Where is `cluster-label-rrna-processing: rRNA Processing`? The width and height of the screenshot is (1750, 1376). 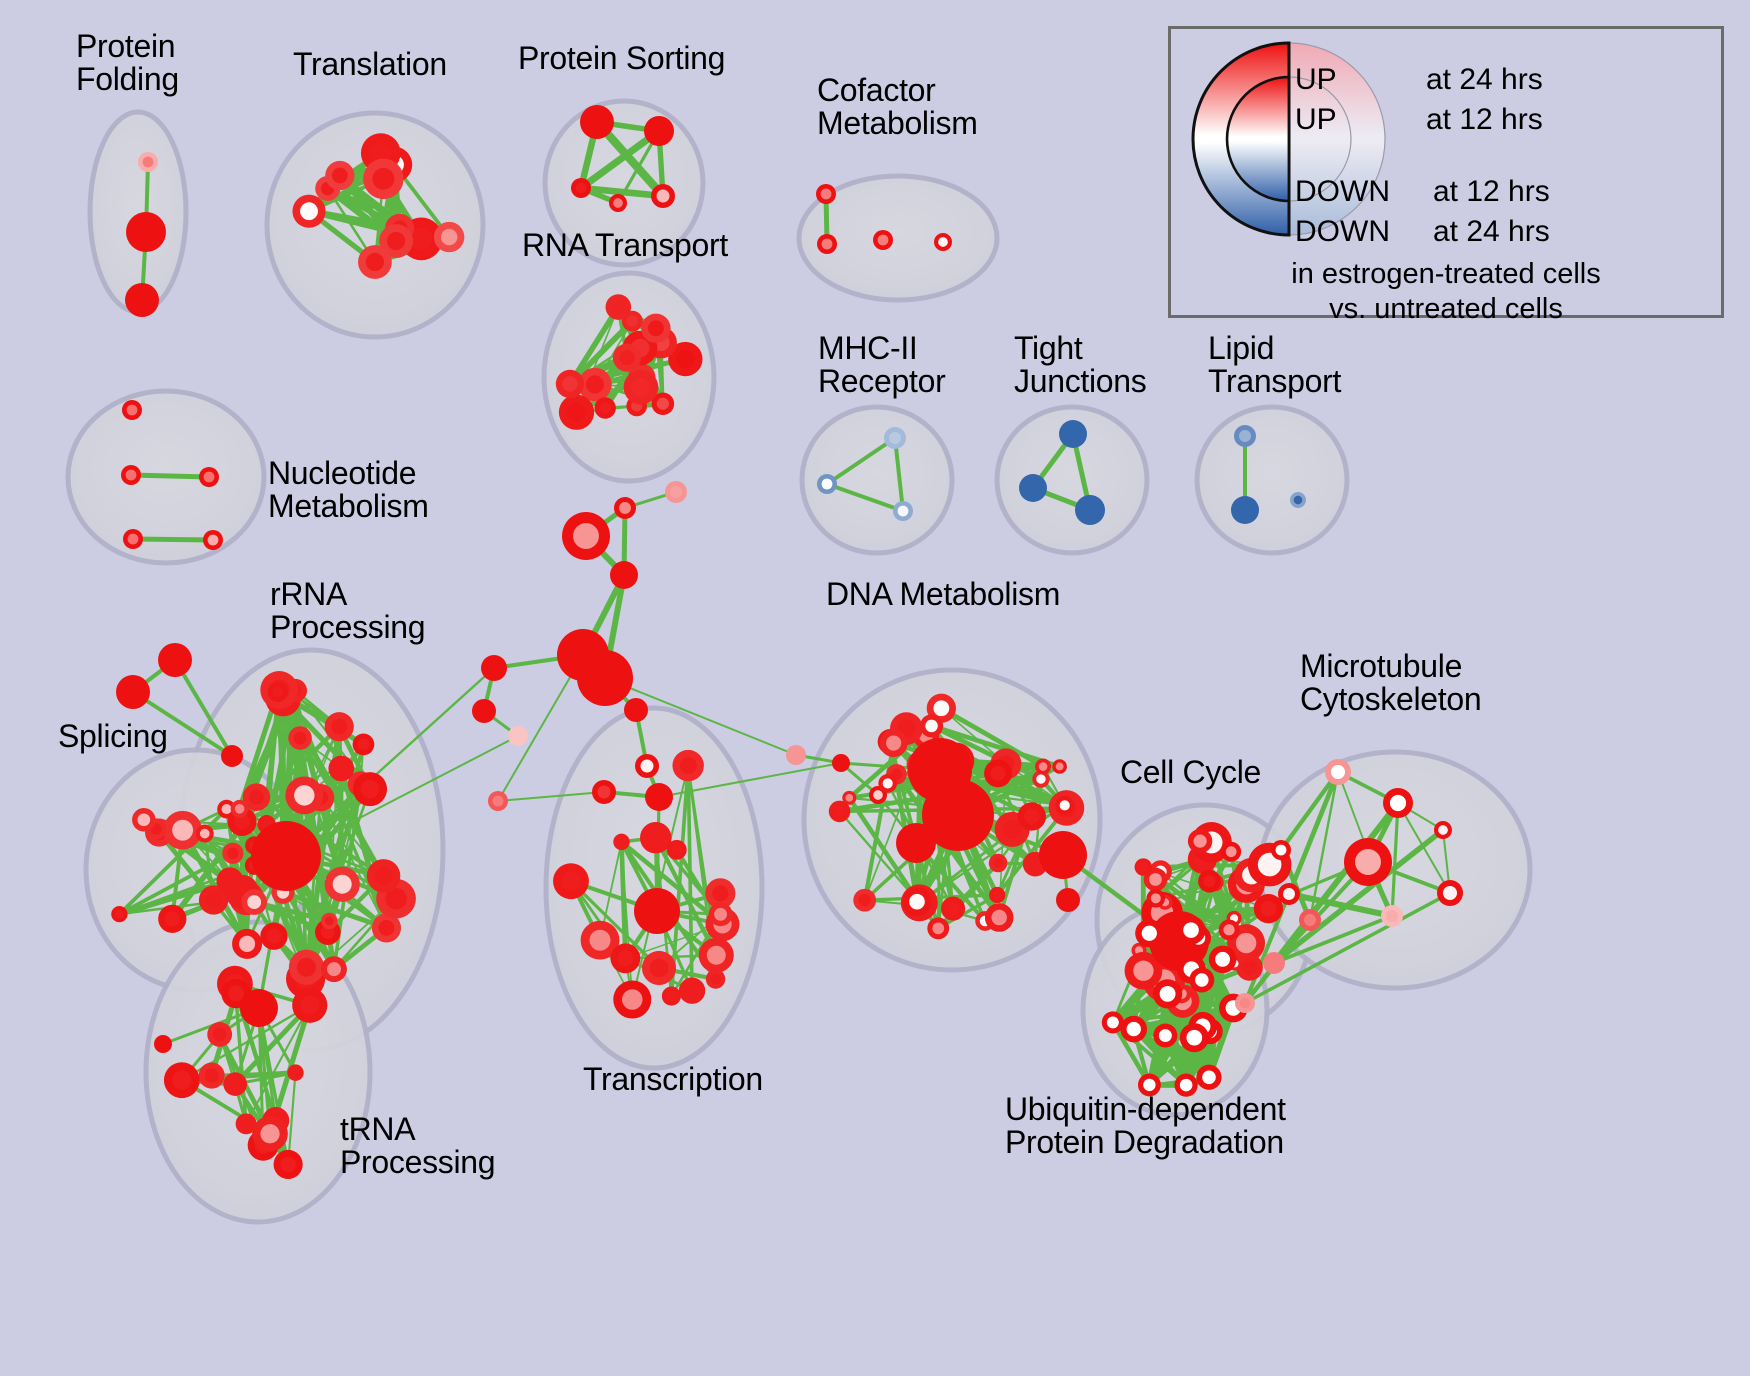 cluster-label-rrna-processing: rRNA Processing is located at coordinates (348, 610).